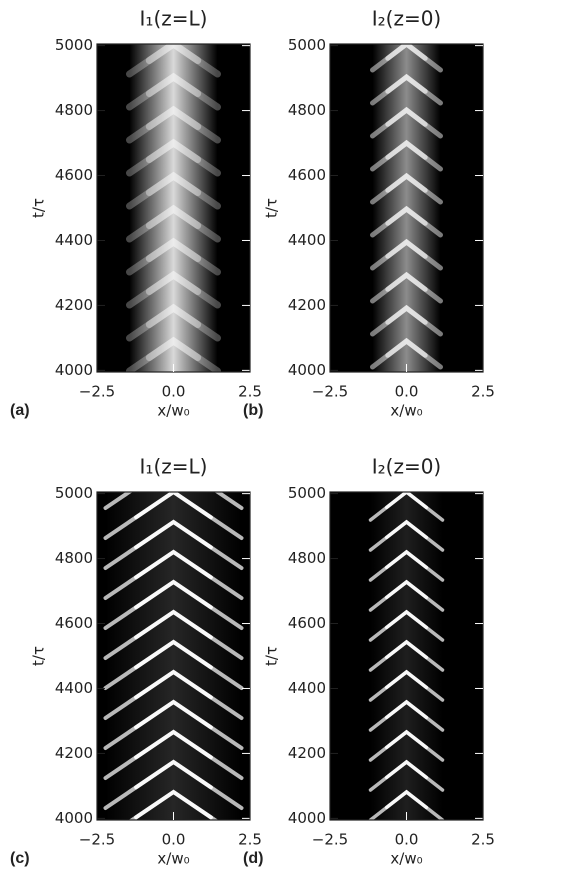 The height and width of the screenshot is (879, 563). I want to click on panel-label: (a), so click(20, 410).